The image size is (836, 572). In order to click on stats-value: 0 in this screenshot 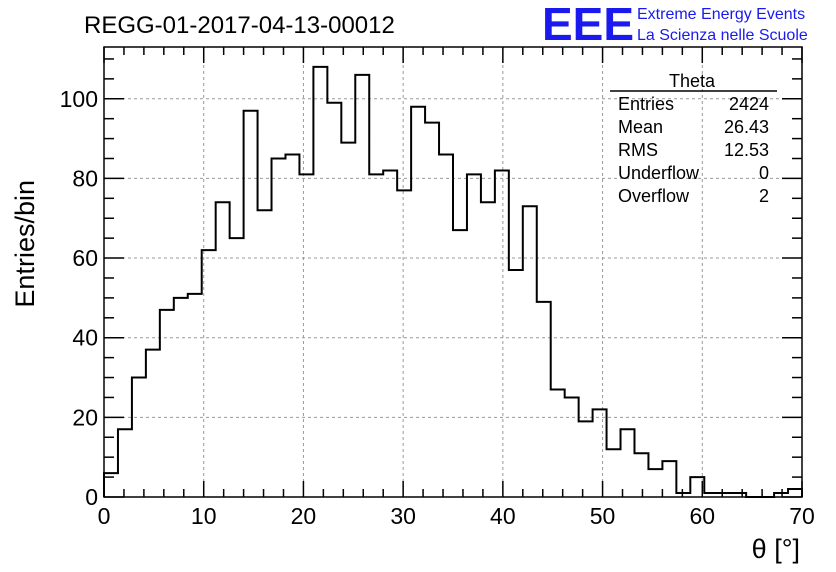, I will do `click(764, 173)`.